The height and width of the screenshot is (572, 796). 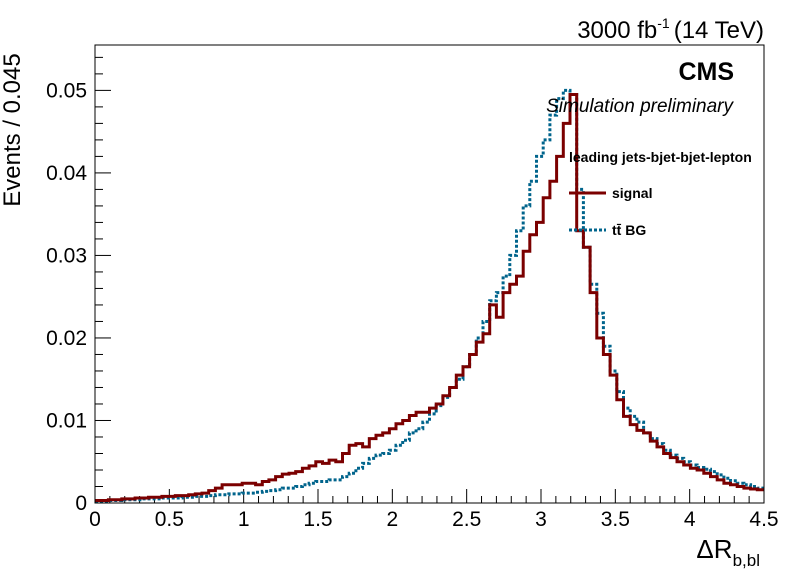 What do you see at coordinates (392, 519) in the screenshot?
I see `x-tick-label: 2` at bounding box center [392, 519].